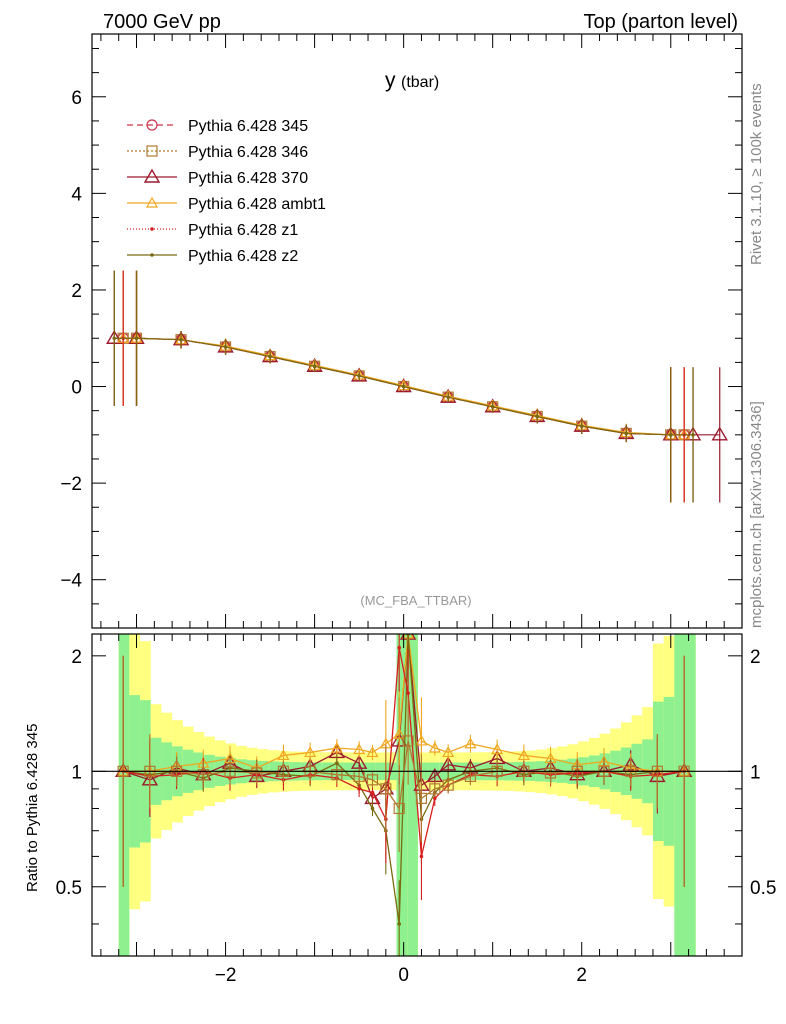 Image resolution: width=786 pixels, height=1024 pixels. What do you see at coordinates (71, 581) in the screenshot?
I see `y-tick-label: −4` at bounding box center [71, 581].